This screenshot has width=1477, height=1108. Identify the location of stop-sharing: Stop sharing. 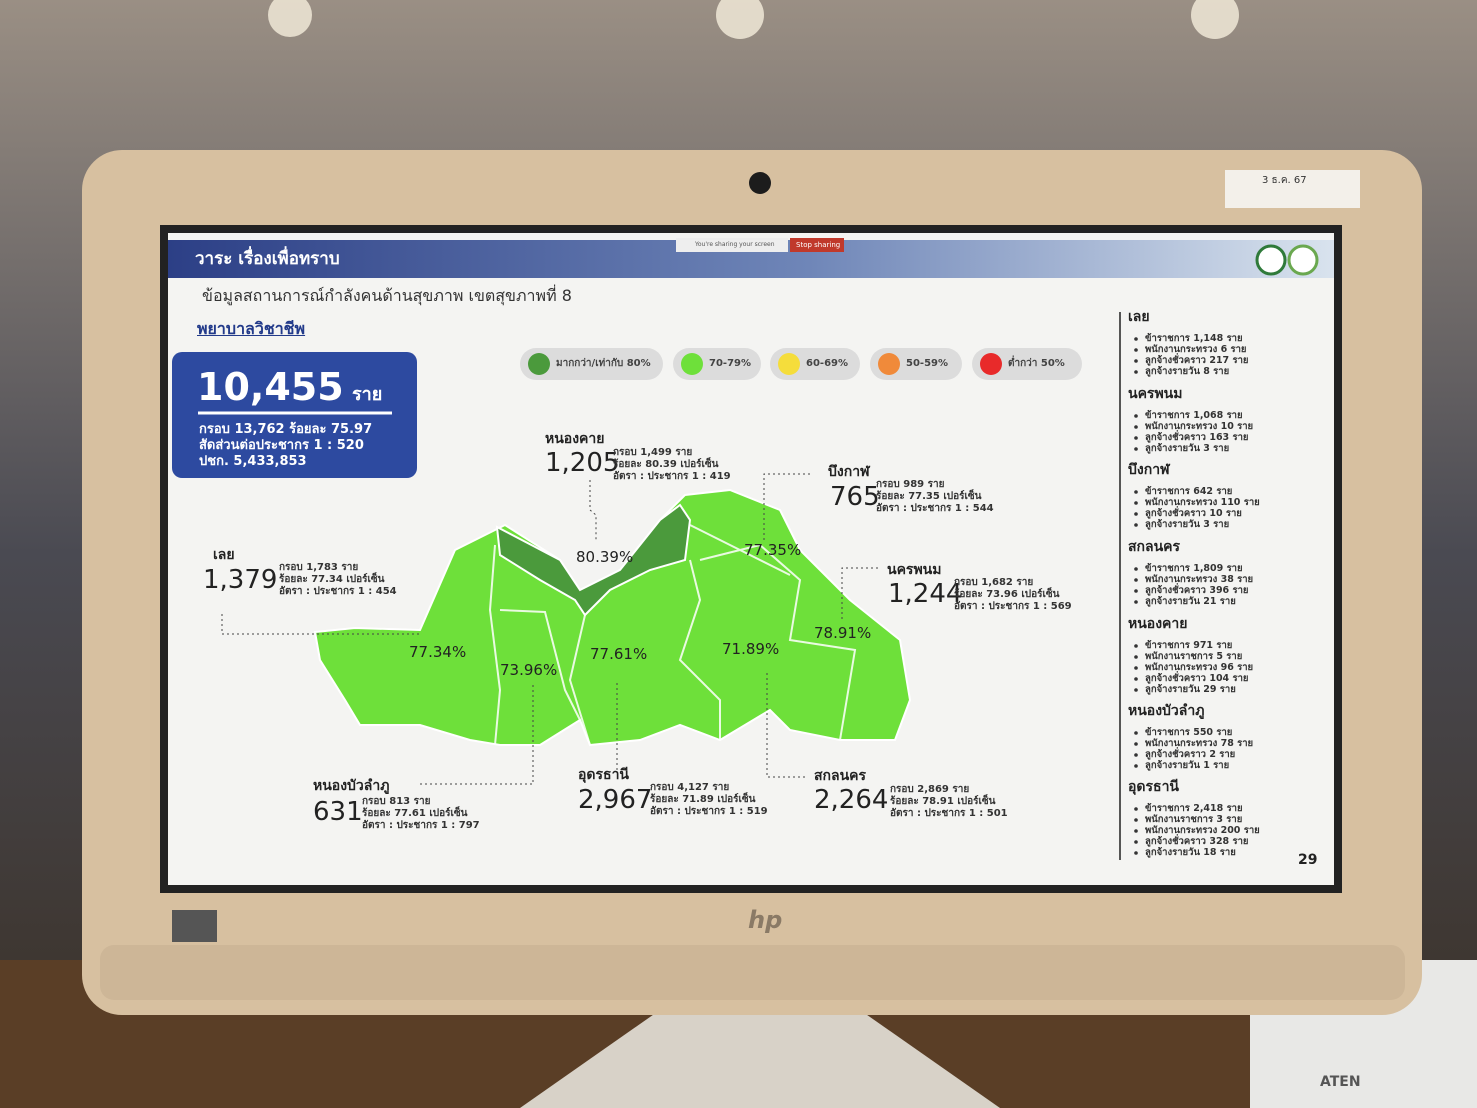
(818, 245).